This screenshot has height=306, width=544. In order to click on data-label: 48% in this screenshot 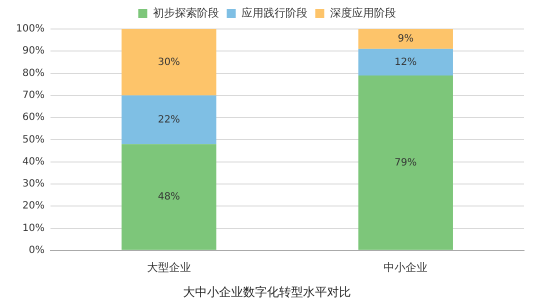, I will do `click(169, 197)`.